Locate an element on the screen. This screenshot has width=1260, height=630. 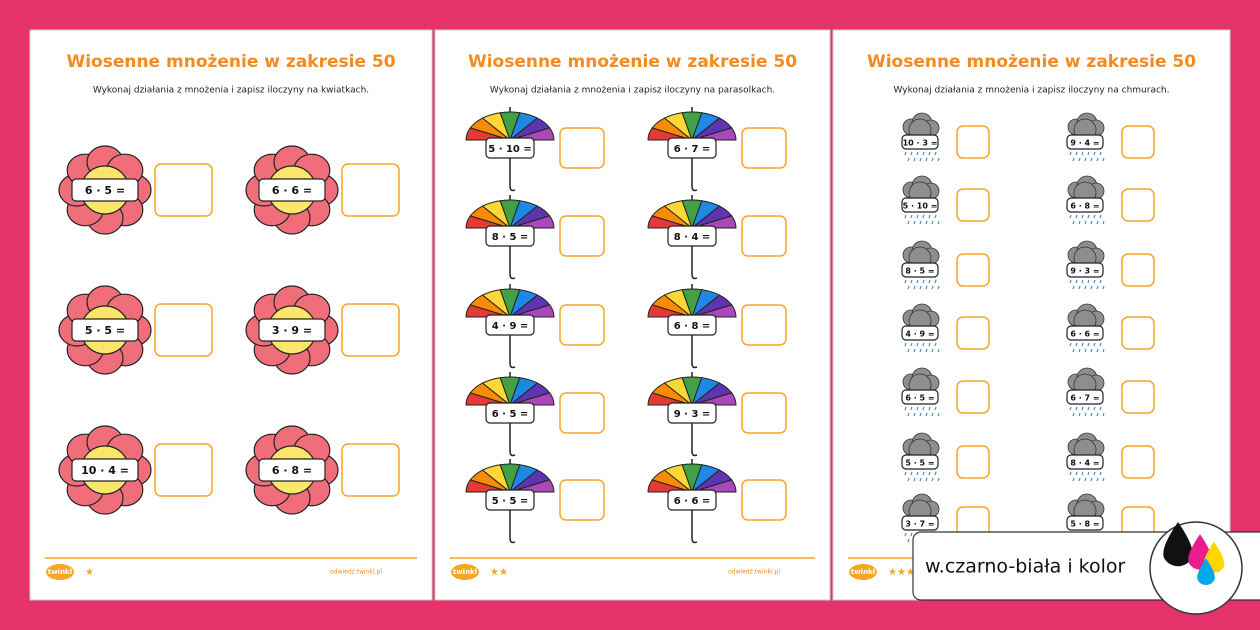
equation: 5 · 10 = is located at coordinates (510, 149).